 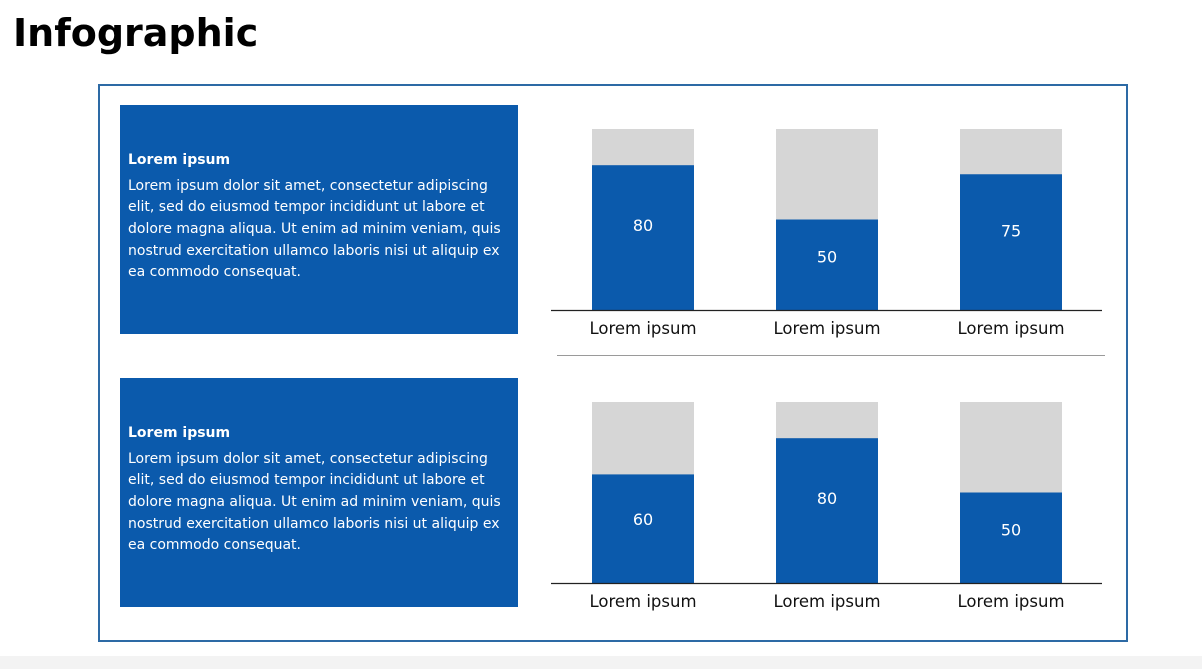 What do you see at coordinates (136, 33) in the screenshot?
I see `page-title: Infographic` at bounding box center [136, 33].